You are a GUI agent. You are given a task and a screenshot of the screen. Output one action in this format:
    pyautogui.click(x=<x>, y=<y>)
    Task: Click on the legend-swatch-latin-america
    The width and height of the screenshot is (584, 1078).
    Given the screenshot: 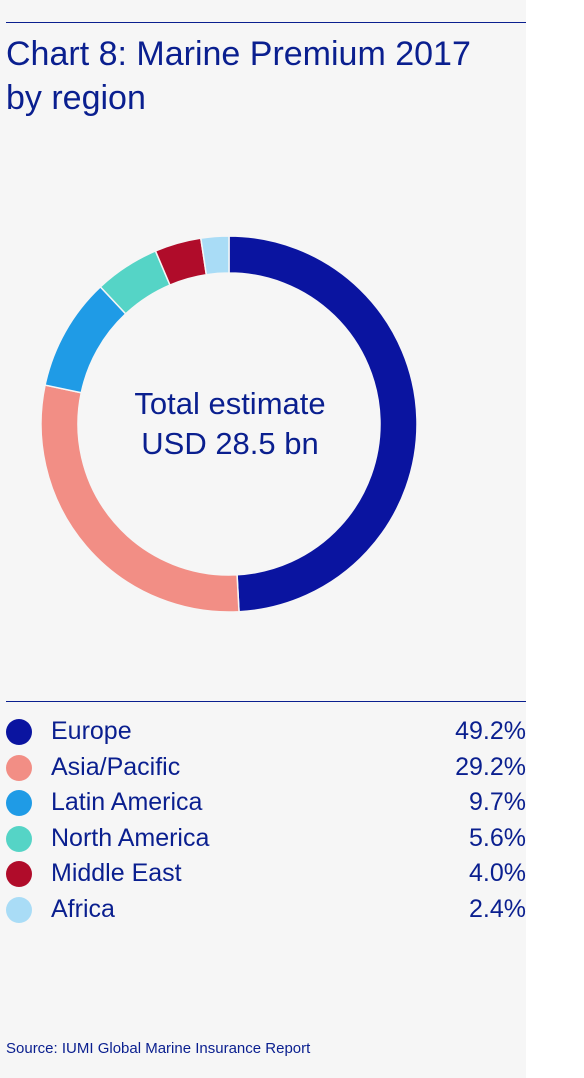 What is the action you would take?
    pyautogui.click(x=19, y=803)
    